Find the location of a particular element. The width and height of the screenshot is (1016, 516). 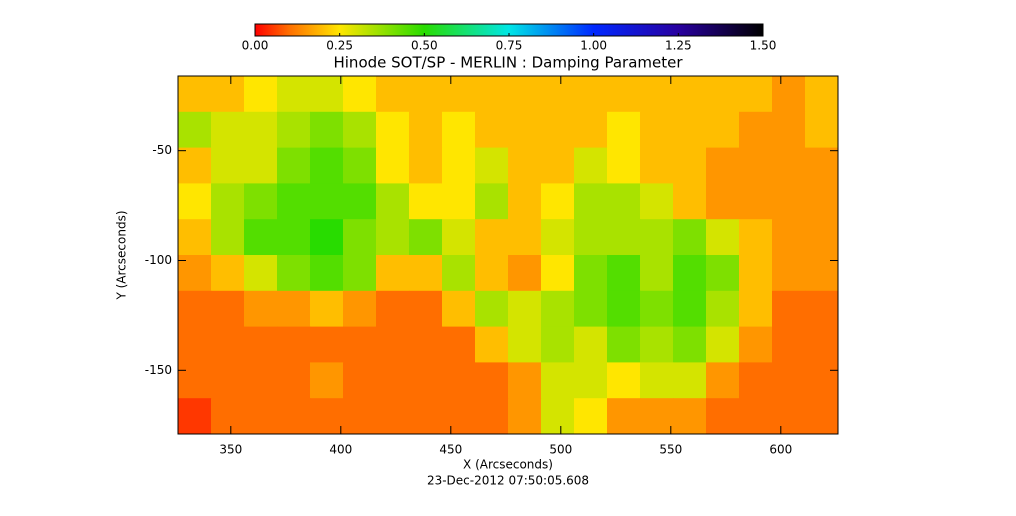

y-tick-label: -50 is located at coordinates (162, 150).